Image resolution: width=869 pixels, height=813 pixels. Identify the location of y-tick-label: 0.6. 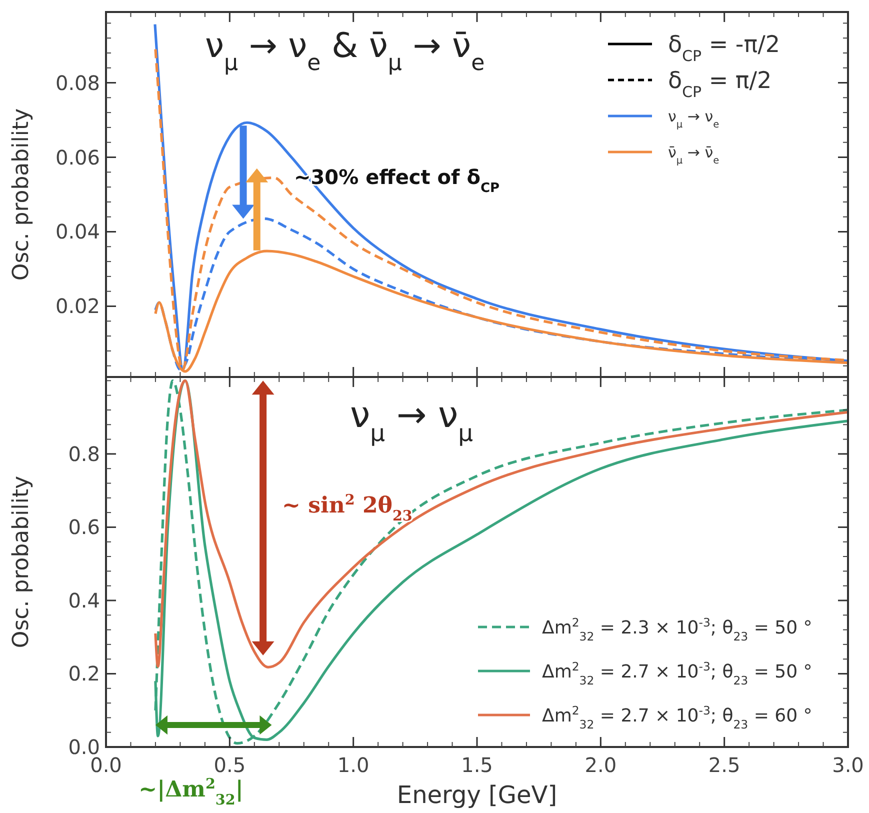
(84, 527).